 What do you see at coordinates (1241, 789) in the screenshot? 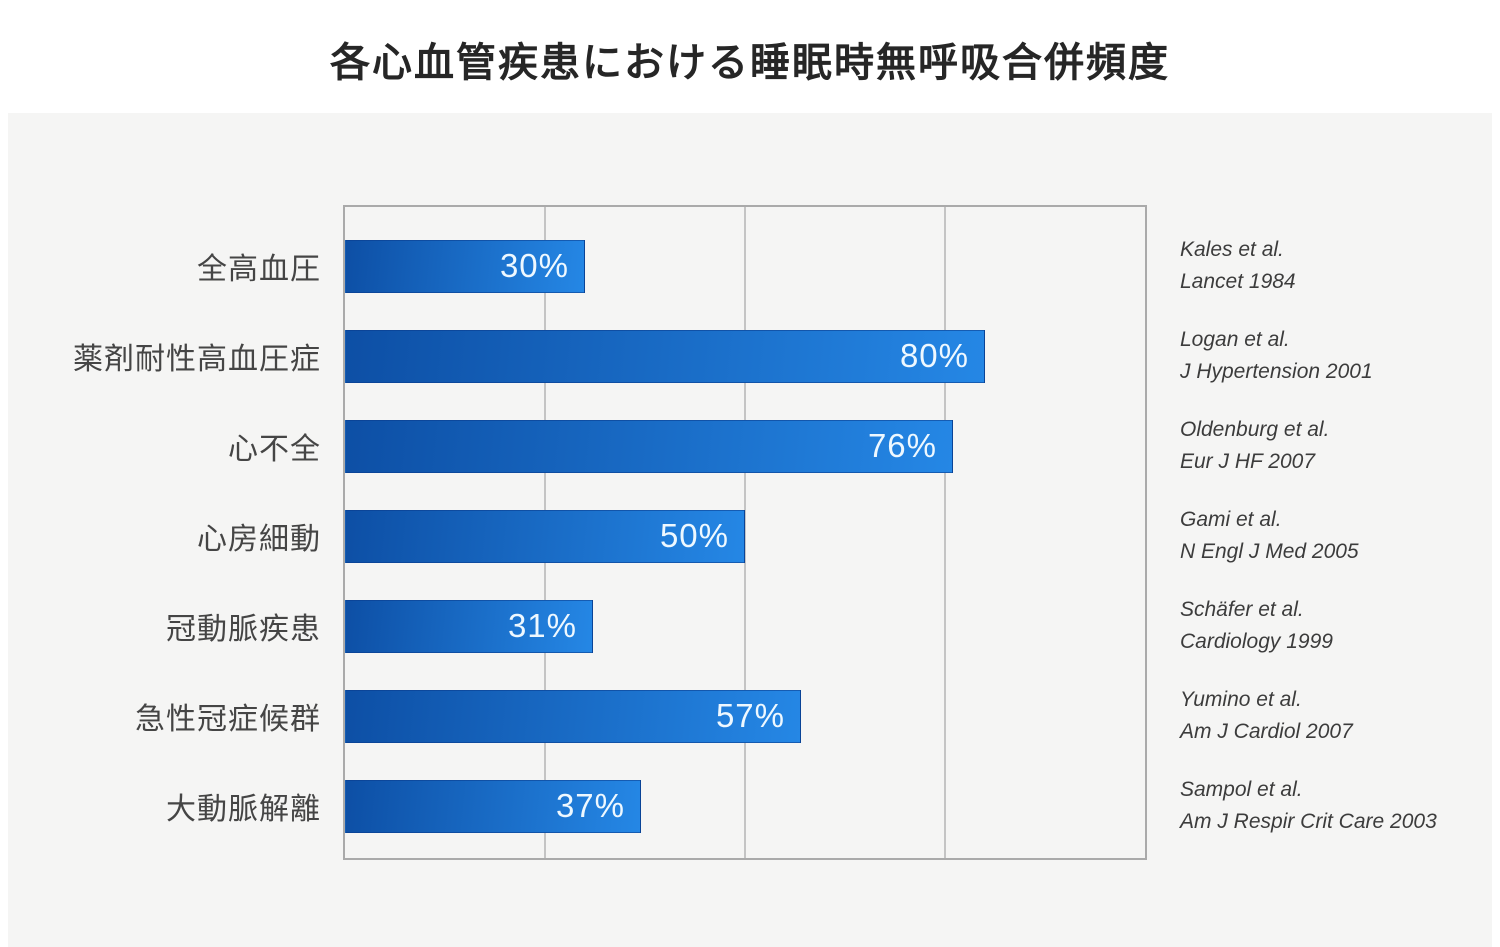
I see `citation-line1: Sampol et al.` at bounding box center [1241, 789].